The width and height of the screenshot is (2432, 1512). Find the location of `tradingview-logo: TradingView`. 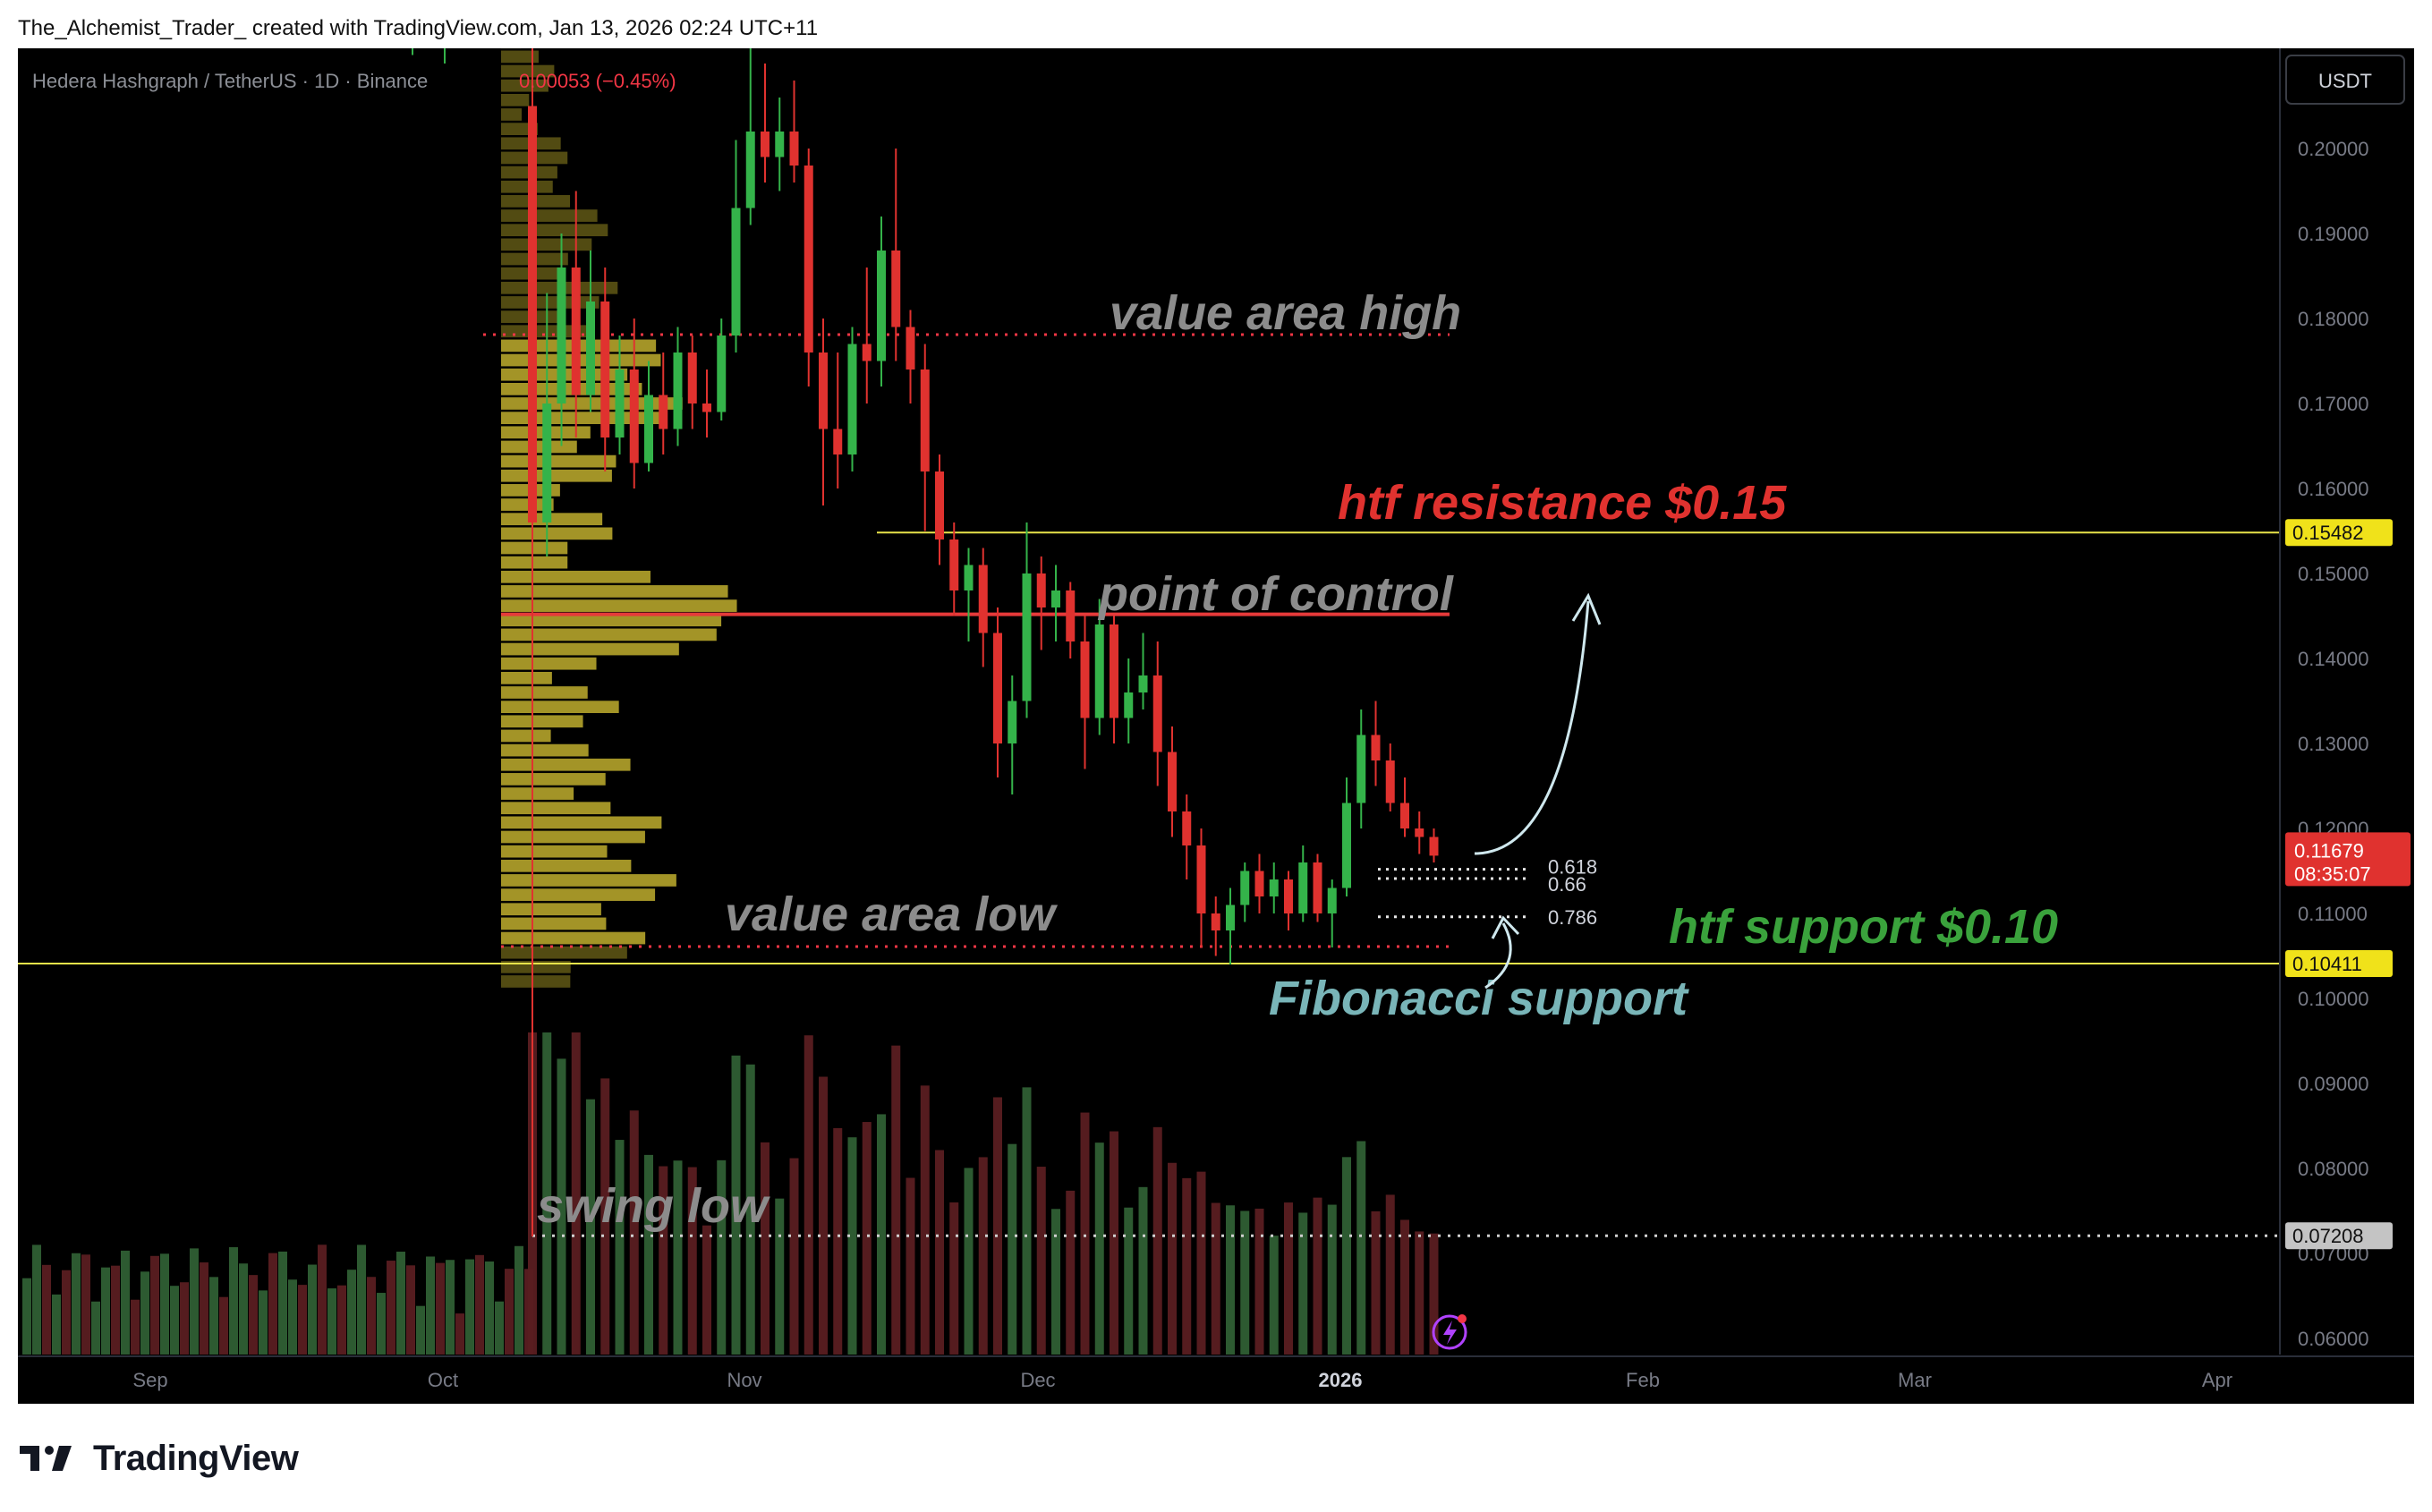

tradingview-logo: TradingView is located at coordinates (160, 1458).